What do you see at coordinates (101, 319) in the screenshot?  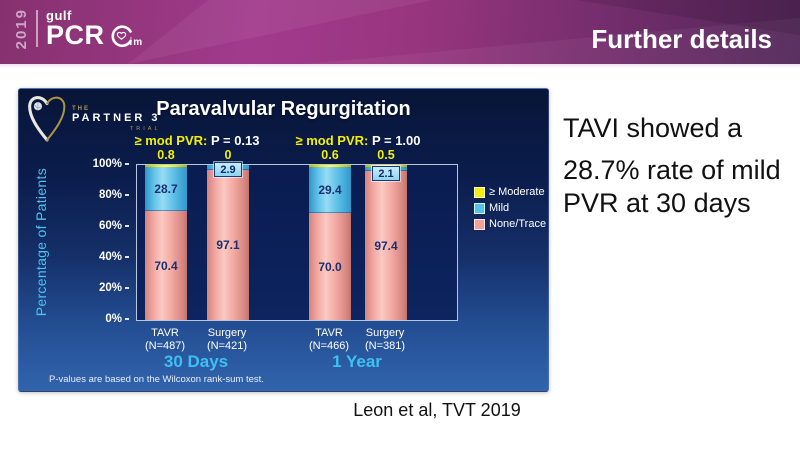 I see `y-tick-0: 0%` at bounding box center [101, 319].